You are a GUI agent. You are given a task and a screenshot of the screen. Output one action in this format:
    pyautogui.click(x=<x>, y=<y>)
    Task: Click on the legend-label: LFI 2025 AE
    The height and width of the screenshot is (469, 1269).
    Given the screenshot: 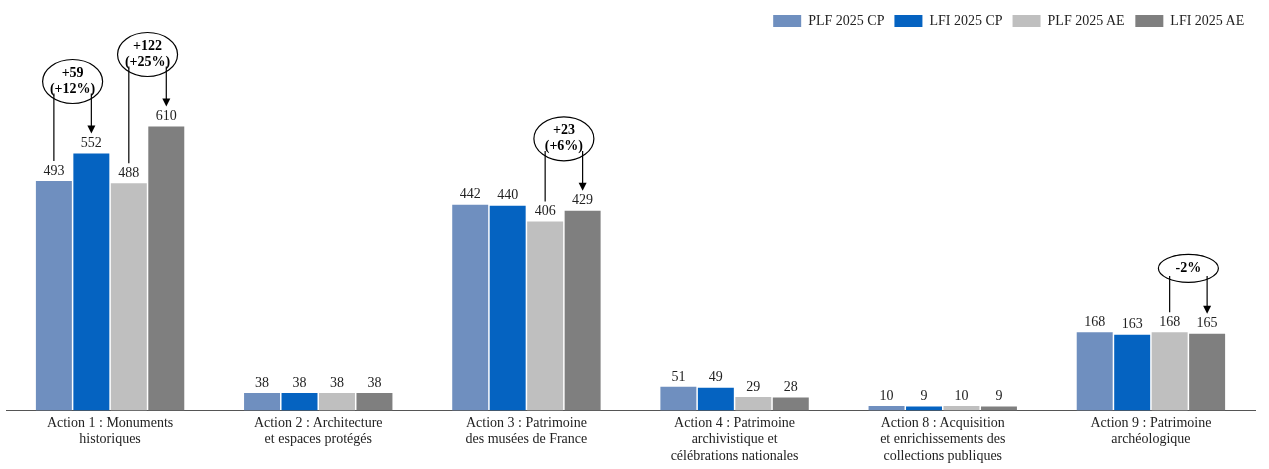 What is the action you would take?
    pyautogui.click(x=1207, y=20)
    